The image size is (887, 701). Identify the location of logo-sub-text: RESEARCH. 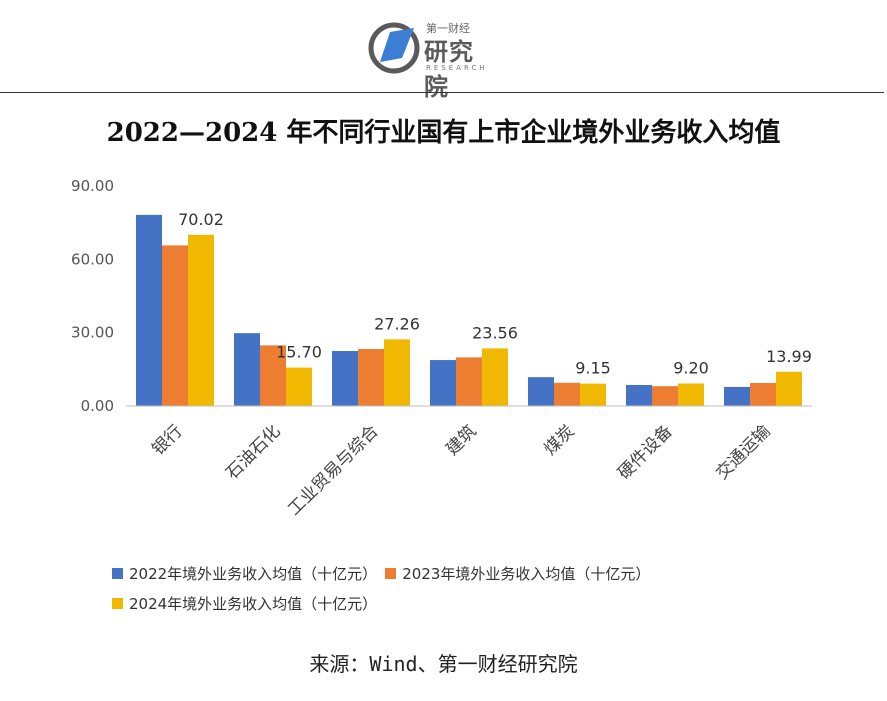
(457, 68).